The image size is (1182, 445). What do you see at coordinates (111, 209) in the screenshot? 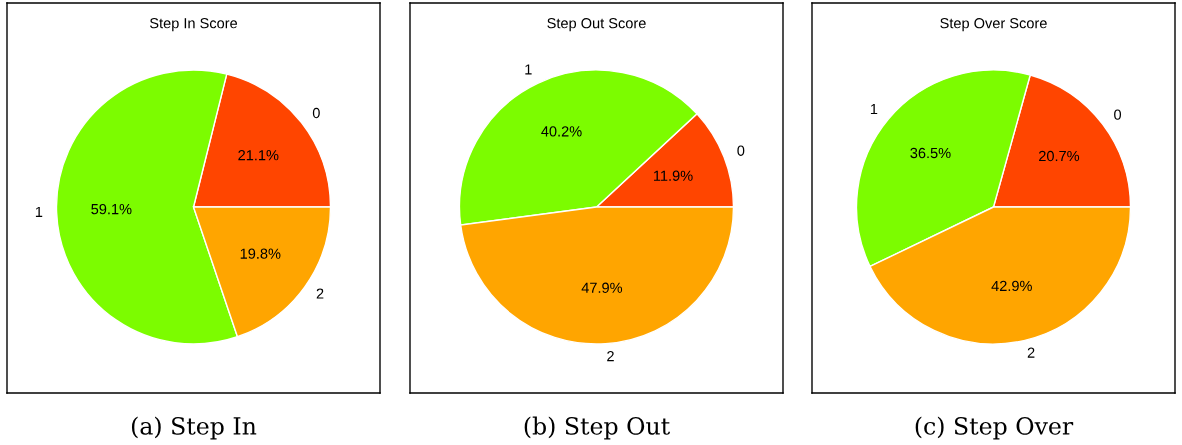
I see `data-label: 59.1%` at bounding box center [111, 209].